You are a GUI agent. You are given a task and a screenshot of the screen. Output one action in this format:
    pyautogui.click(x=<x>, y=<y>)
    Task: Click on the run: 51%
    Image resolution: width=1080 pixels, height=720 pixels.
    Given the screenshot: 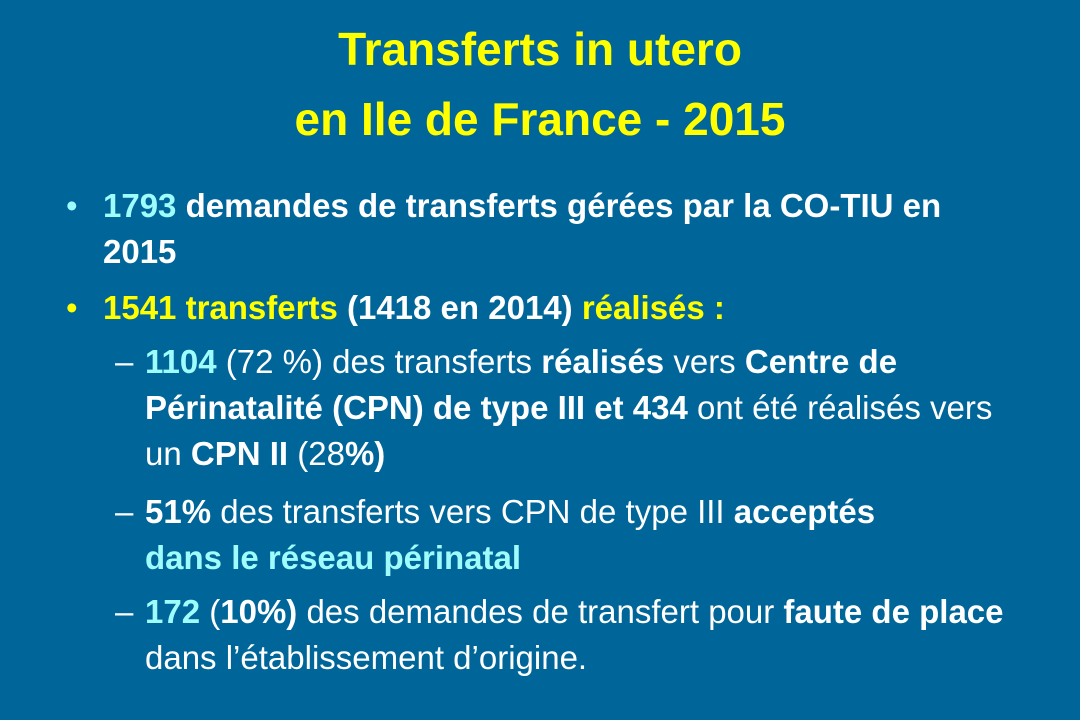 What is the action you would take?
    pyautogui.click(x=178, y=511)
    